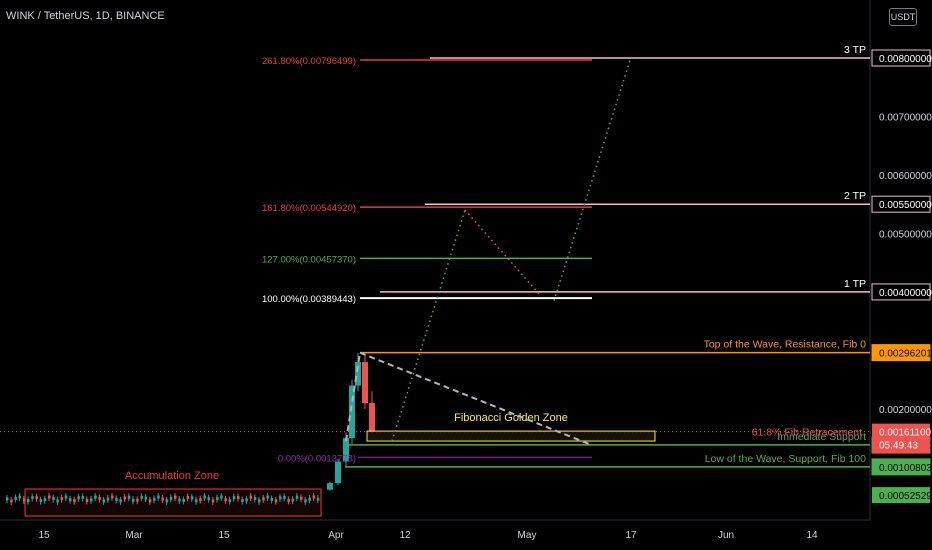 Image resolution: width=932 pixels, height=550 pixels. What do you see at coordinates (172, 476) in the screenshot?
I see `accumulation-zone-label: Accumulation Zone` at bounding box center [172, 476].